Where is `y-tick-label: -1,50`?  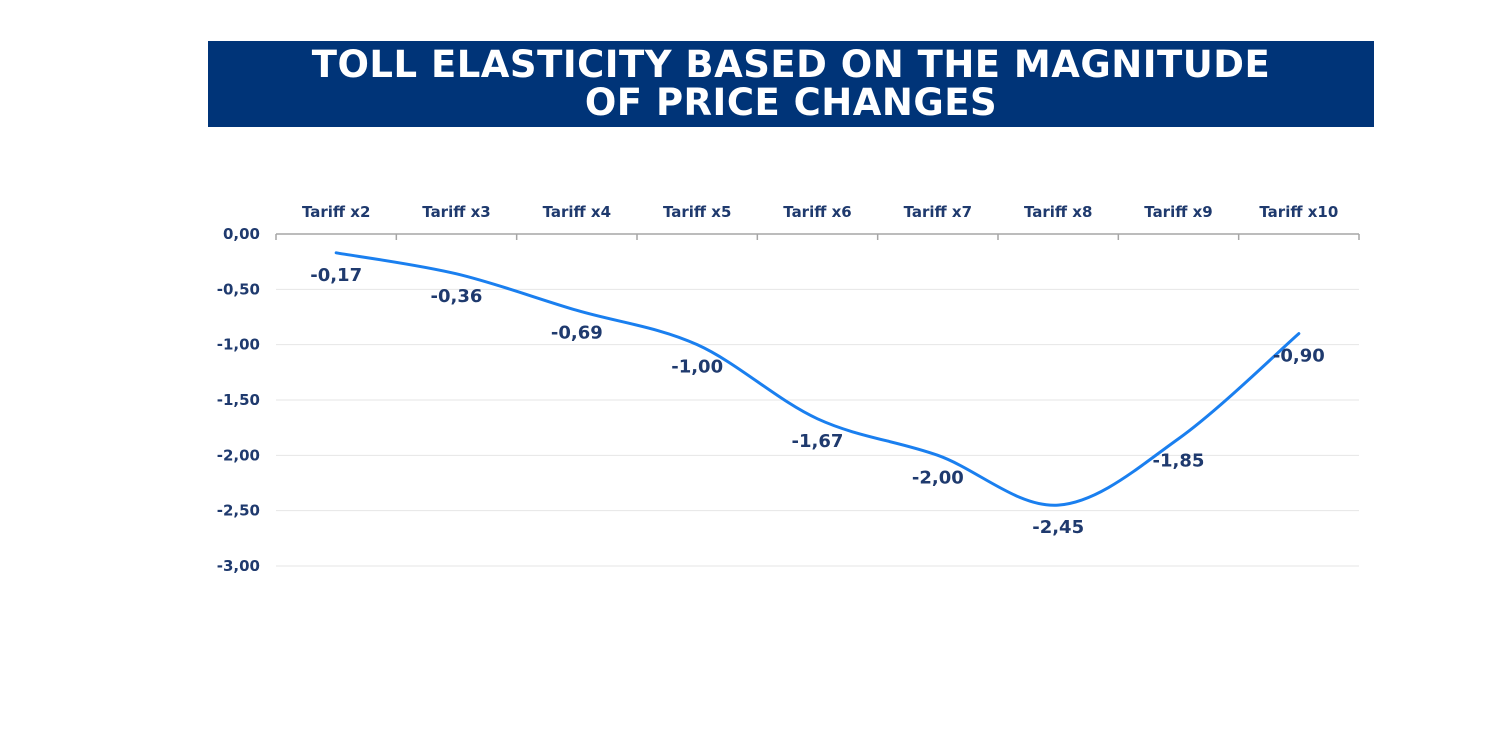
y-tick-label: -1,50 is located at coordinates (238, 400).